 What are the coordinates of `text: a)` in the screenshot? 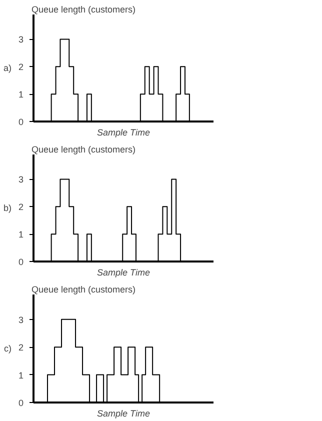 It's located at (7, 68).